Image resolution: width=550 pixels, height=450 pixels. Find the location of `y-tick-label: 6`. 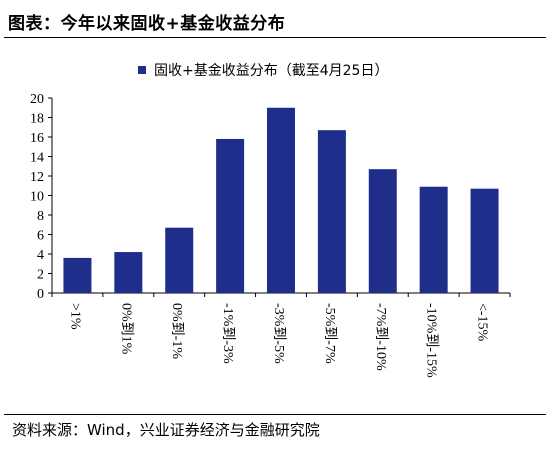

y-tick-label: 6 is located at coordinates (40, 236).